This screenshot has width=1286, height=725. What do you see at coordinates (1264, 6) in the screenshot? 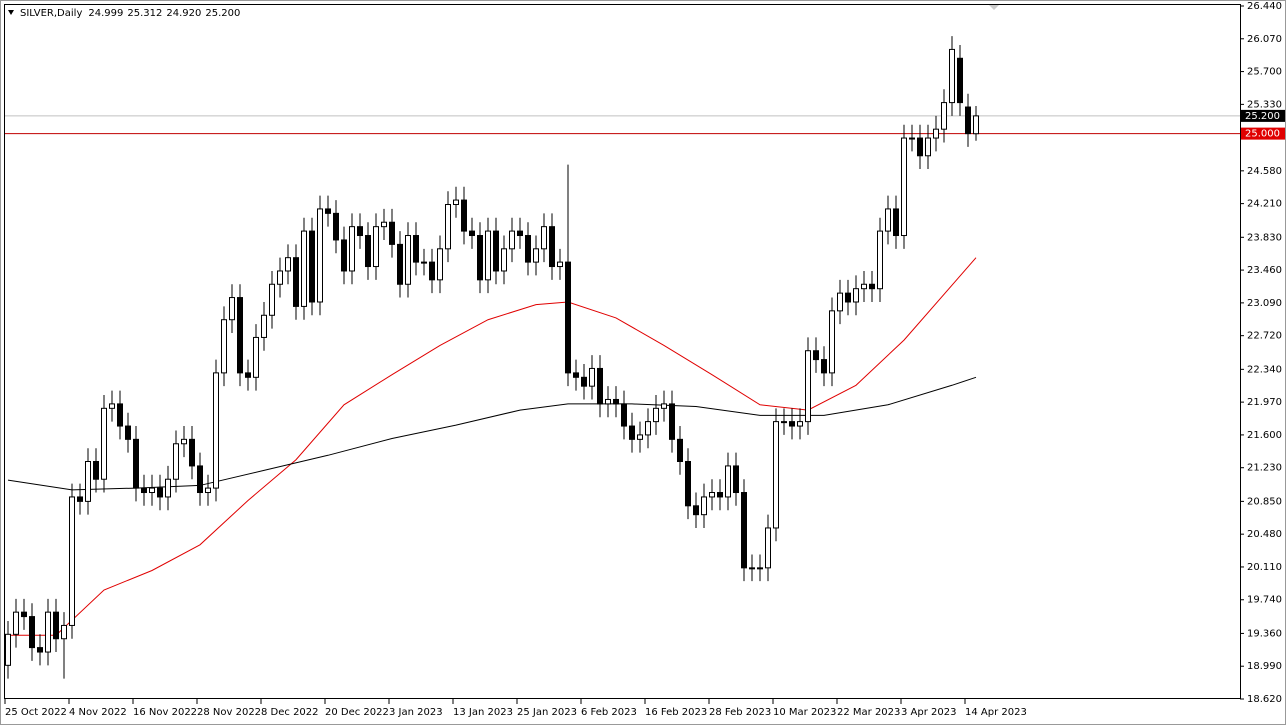
I see `y-tick-label: 26.440` at bounding box center [1264, 6].